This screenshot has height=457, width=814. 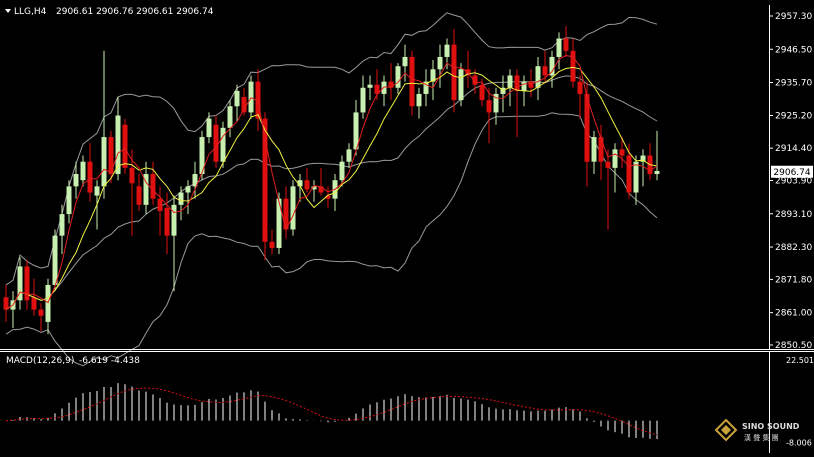 I want to click on macd-label: MACD(12,26,9), so click(x=40, y=361).